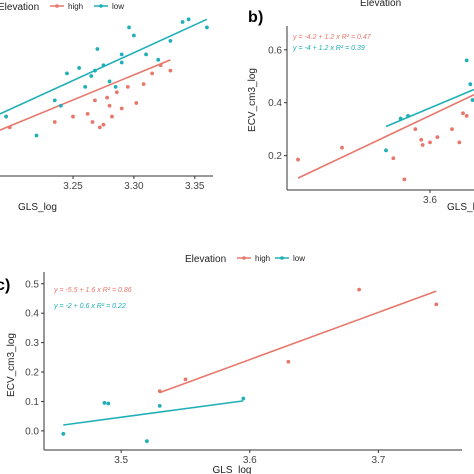 This screenshot has width=474, height=474. Describe the element at coordinates (262, 258) in the screenshot. I see `panel-c-legend-high-label: high` at that location.